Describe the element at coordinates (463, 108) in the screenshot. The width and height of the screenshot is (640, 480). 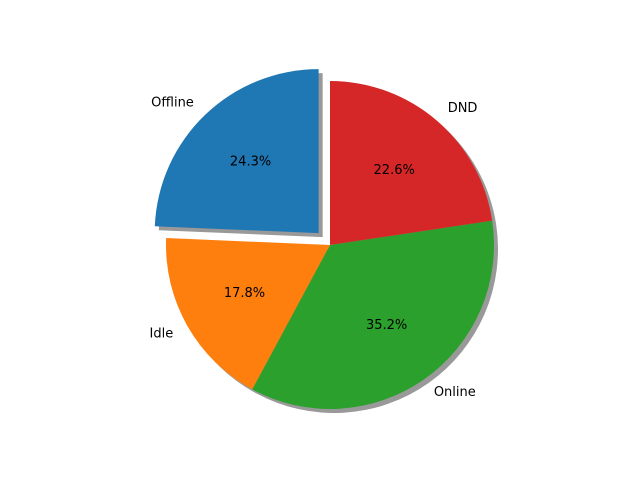
I see `slice-label-dnd: DND` at that location.